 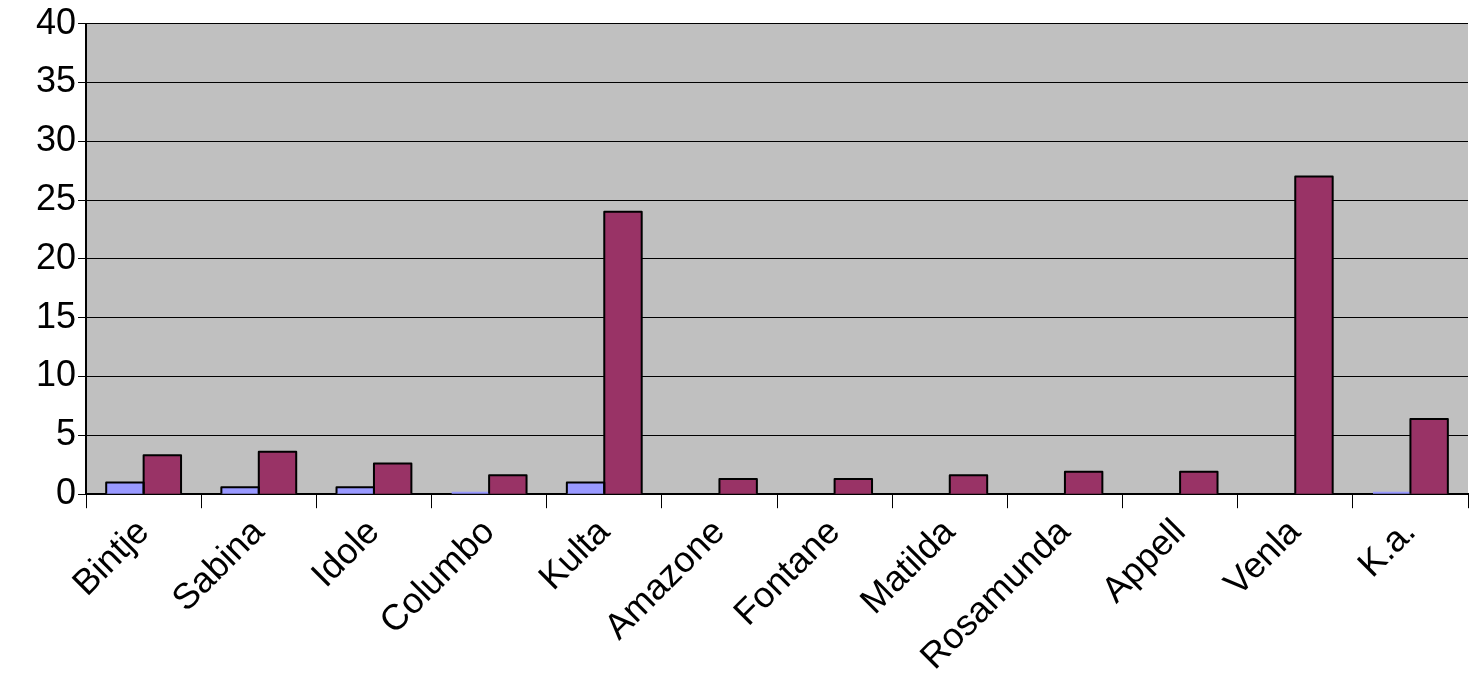 What do you see at coordinates (56, 256) in the screenshot?
I see `y-tick-label: 20` at bounding box center [56, 256].